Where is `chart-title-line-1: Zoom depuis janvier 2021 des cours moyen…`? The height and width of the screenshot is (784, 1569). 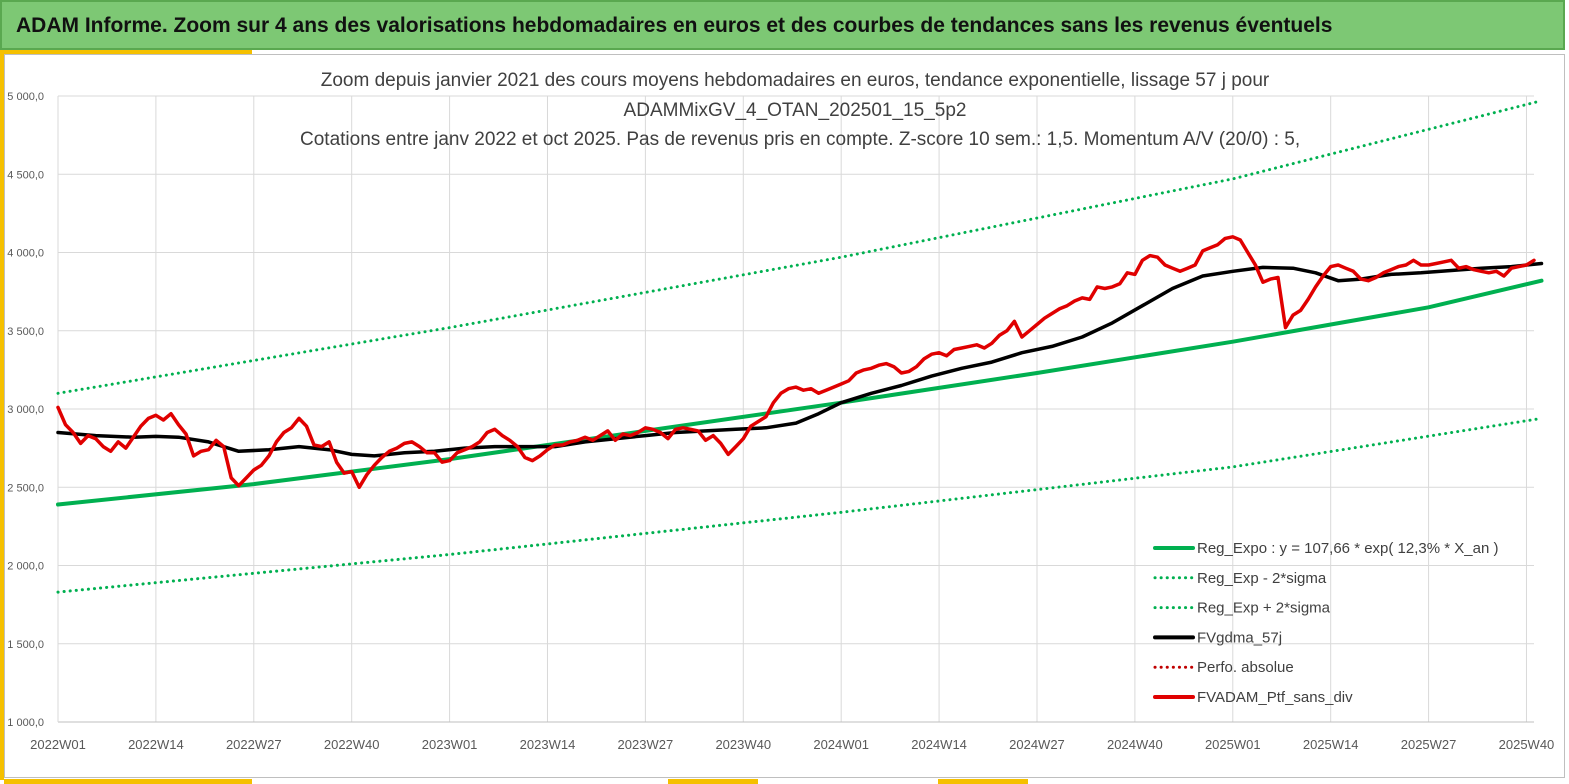 chart-title-line-1: Zoom depuis janvier 2021 des cours moyen… is located at coordinates (795, 80).